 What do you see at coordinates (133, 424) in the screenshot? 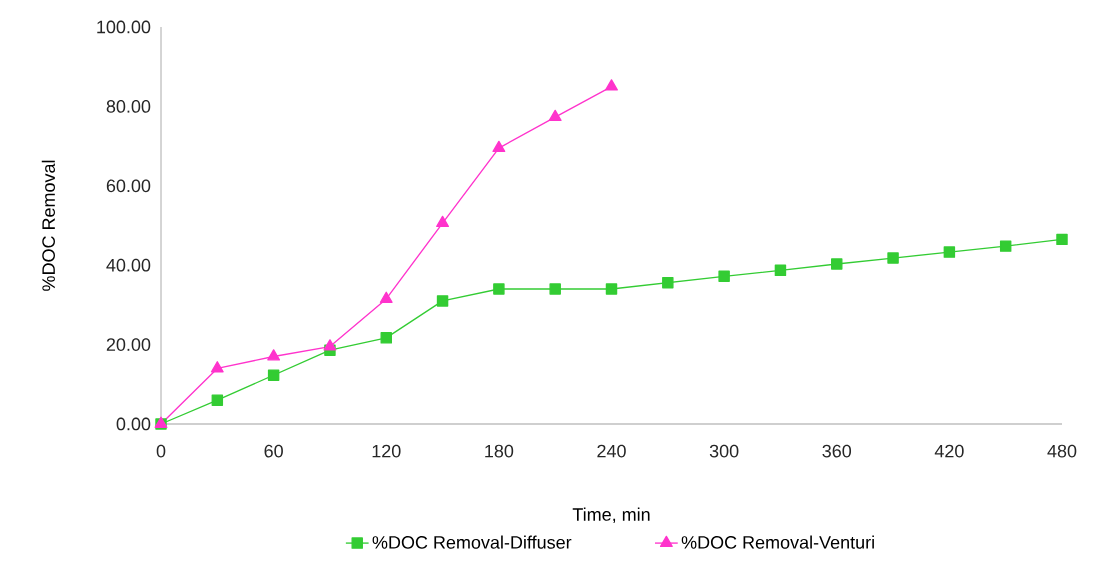
I see `y-tick-label: 0.00` at bounding box center [133, 424].